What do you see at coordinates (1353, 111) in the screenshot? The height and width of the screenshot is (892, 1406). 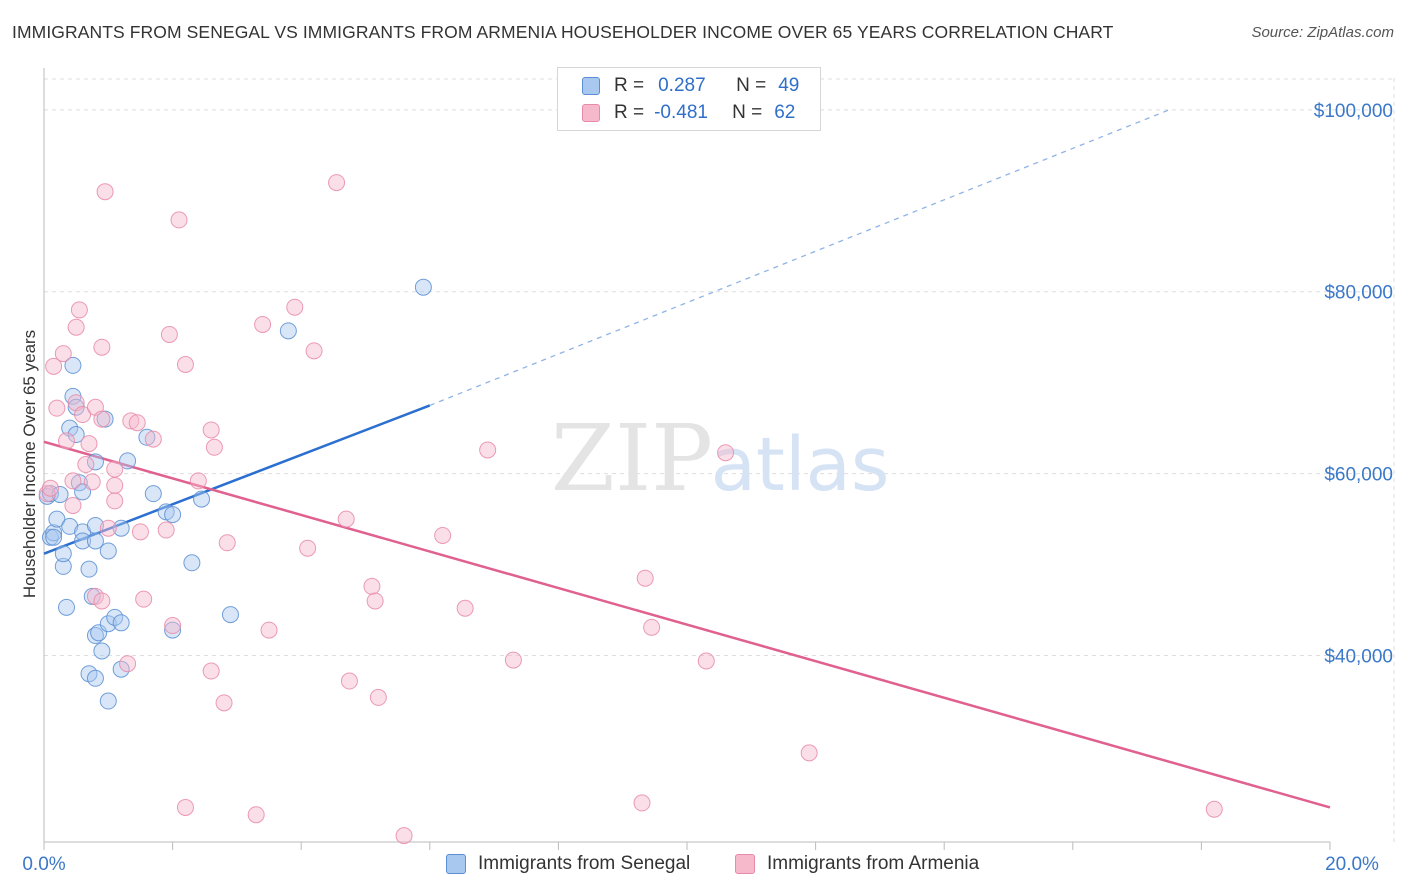 I see `y-tick-label-3: $100,000` at bounding box center [1353, 111].